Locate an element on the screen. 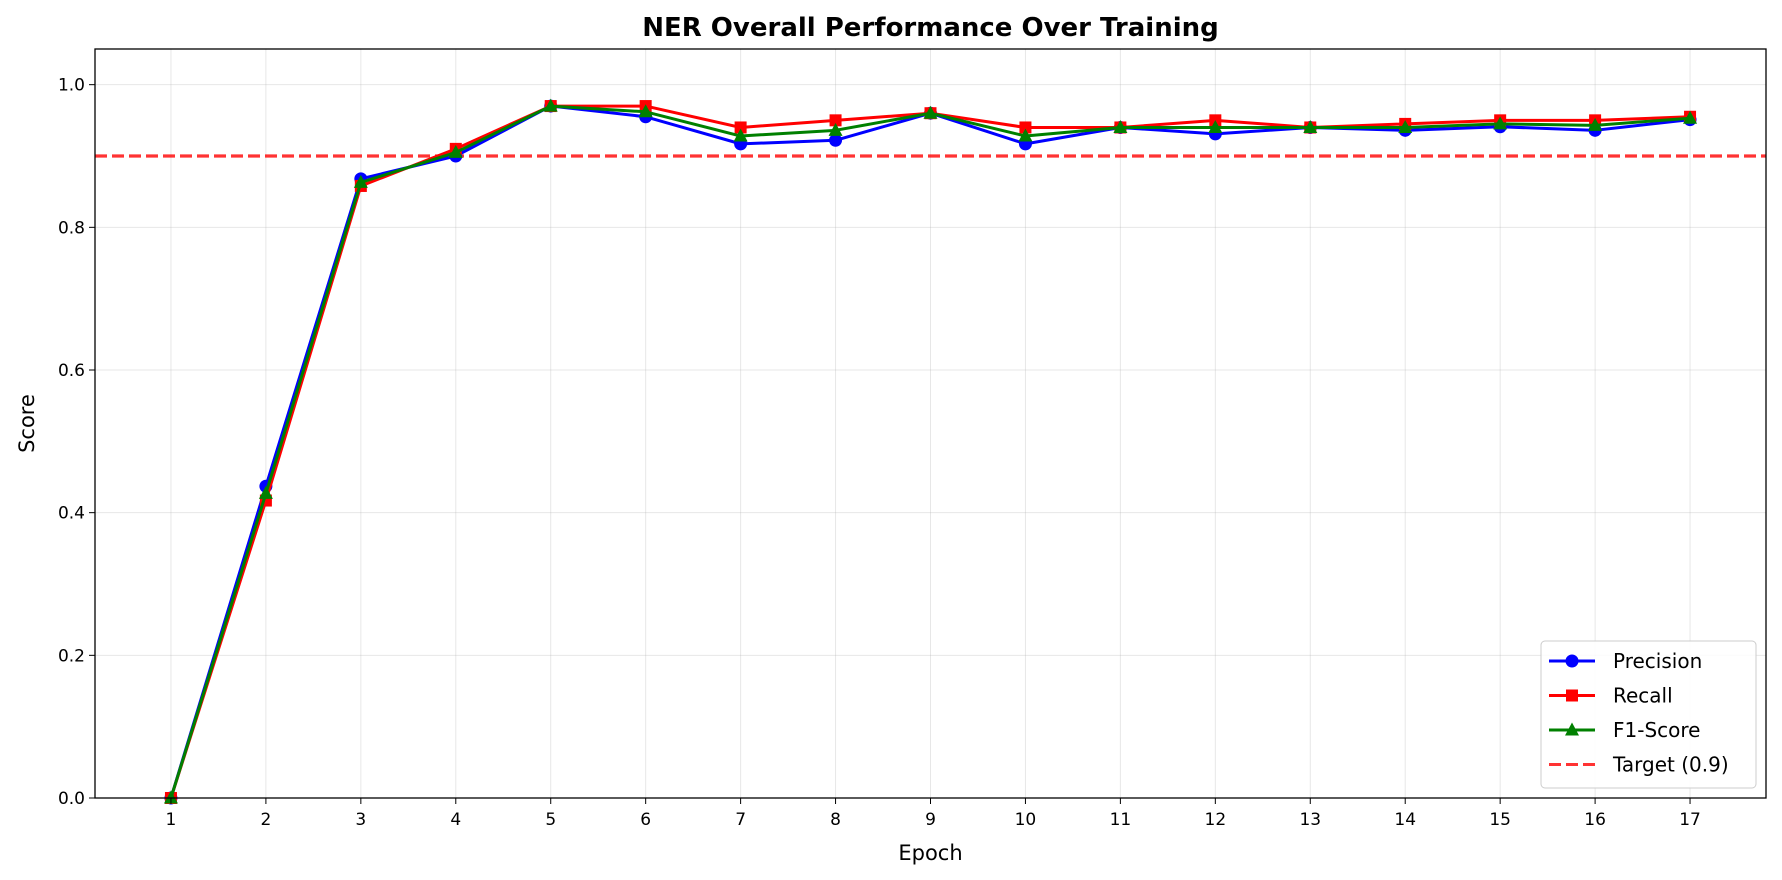 The image size is (1782, 880). x-tick-label: 8 is located at coordinates (835, 820).